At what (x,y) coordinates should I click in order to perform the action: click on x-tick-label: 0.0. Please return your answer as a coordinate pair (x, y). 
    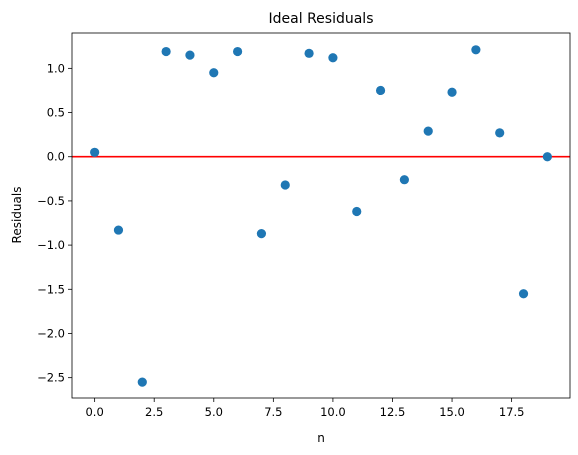
    Looking at the image, I should click on (94, 412).